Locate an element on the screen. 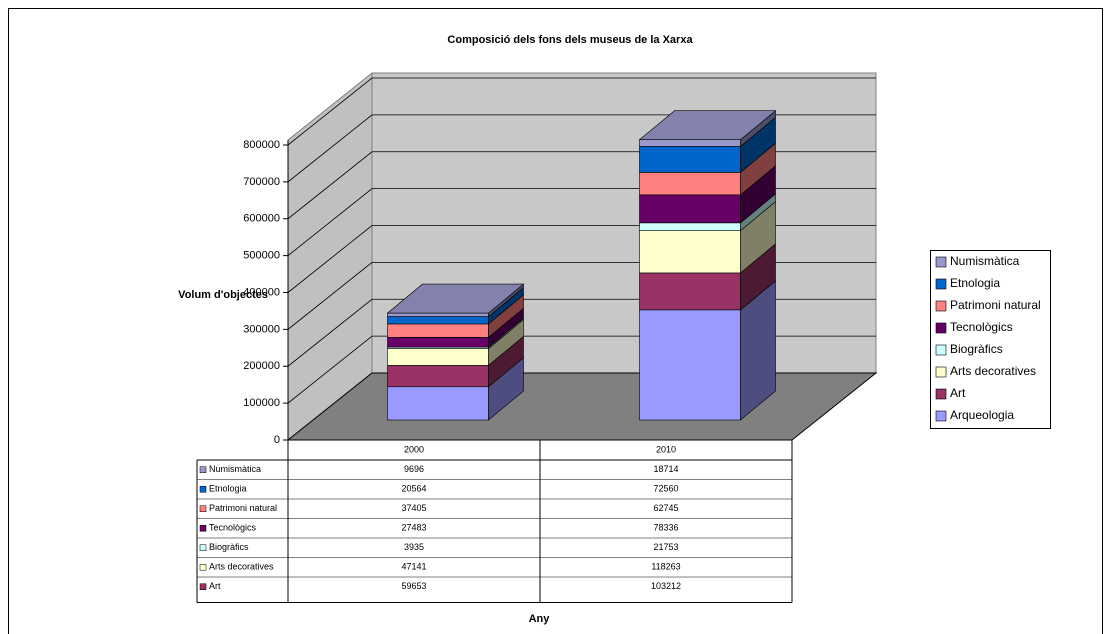 The image size is (1111, 634). y-tick-label: 200000 is located at coordinates (261, 366).